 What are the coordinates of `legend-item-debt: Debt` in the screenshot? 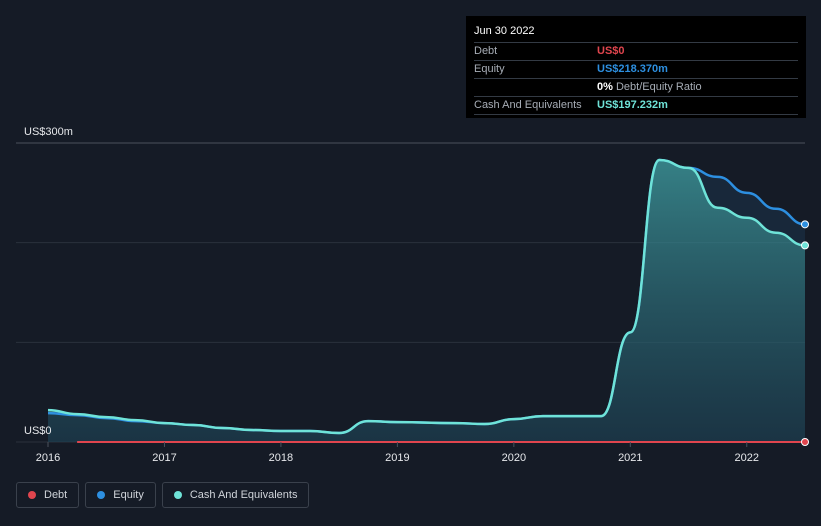 It's located at (48, 495).